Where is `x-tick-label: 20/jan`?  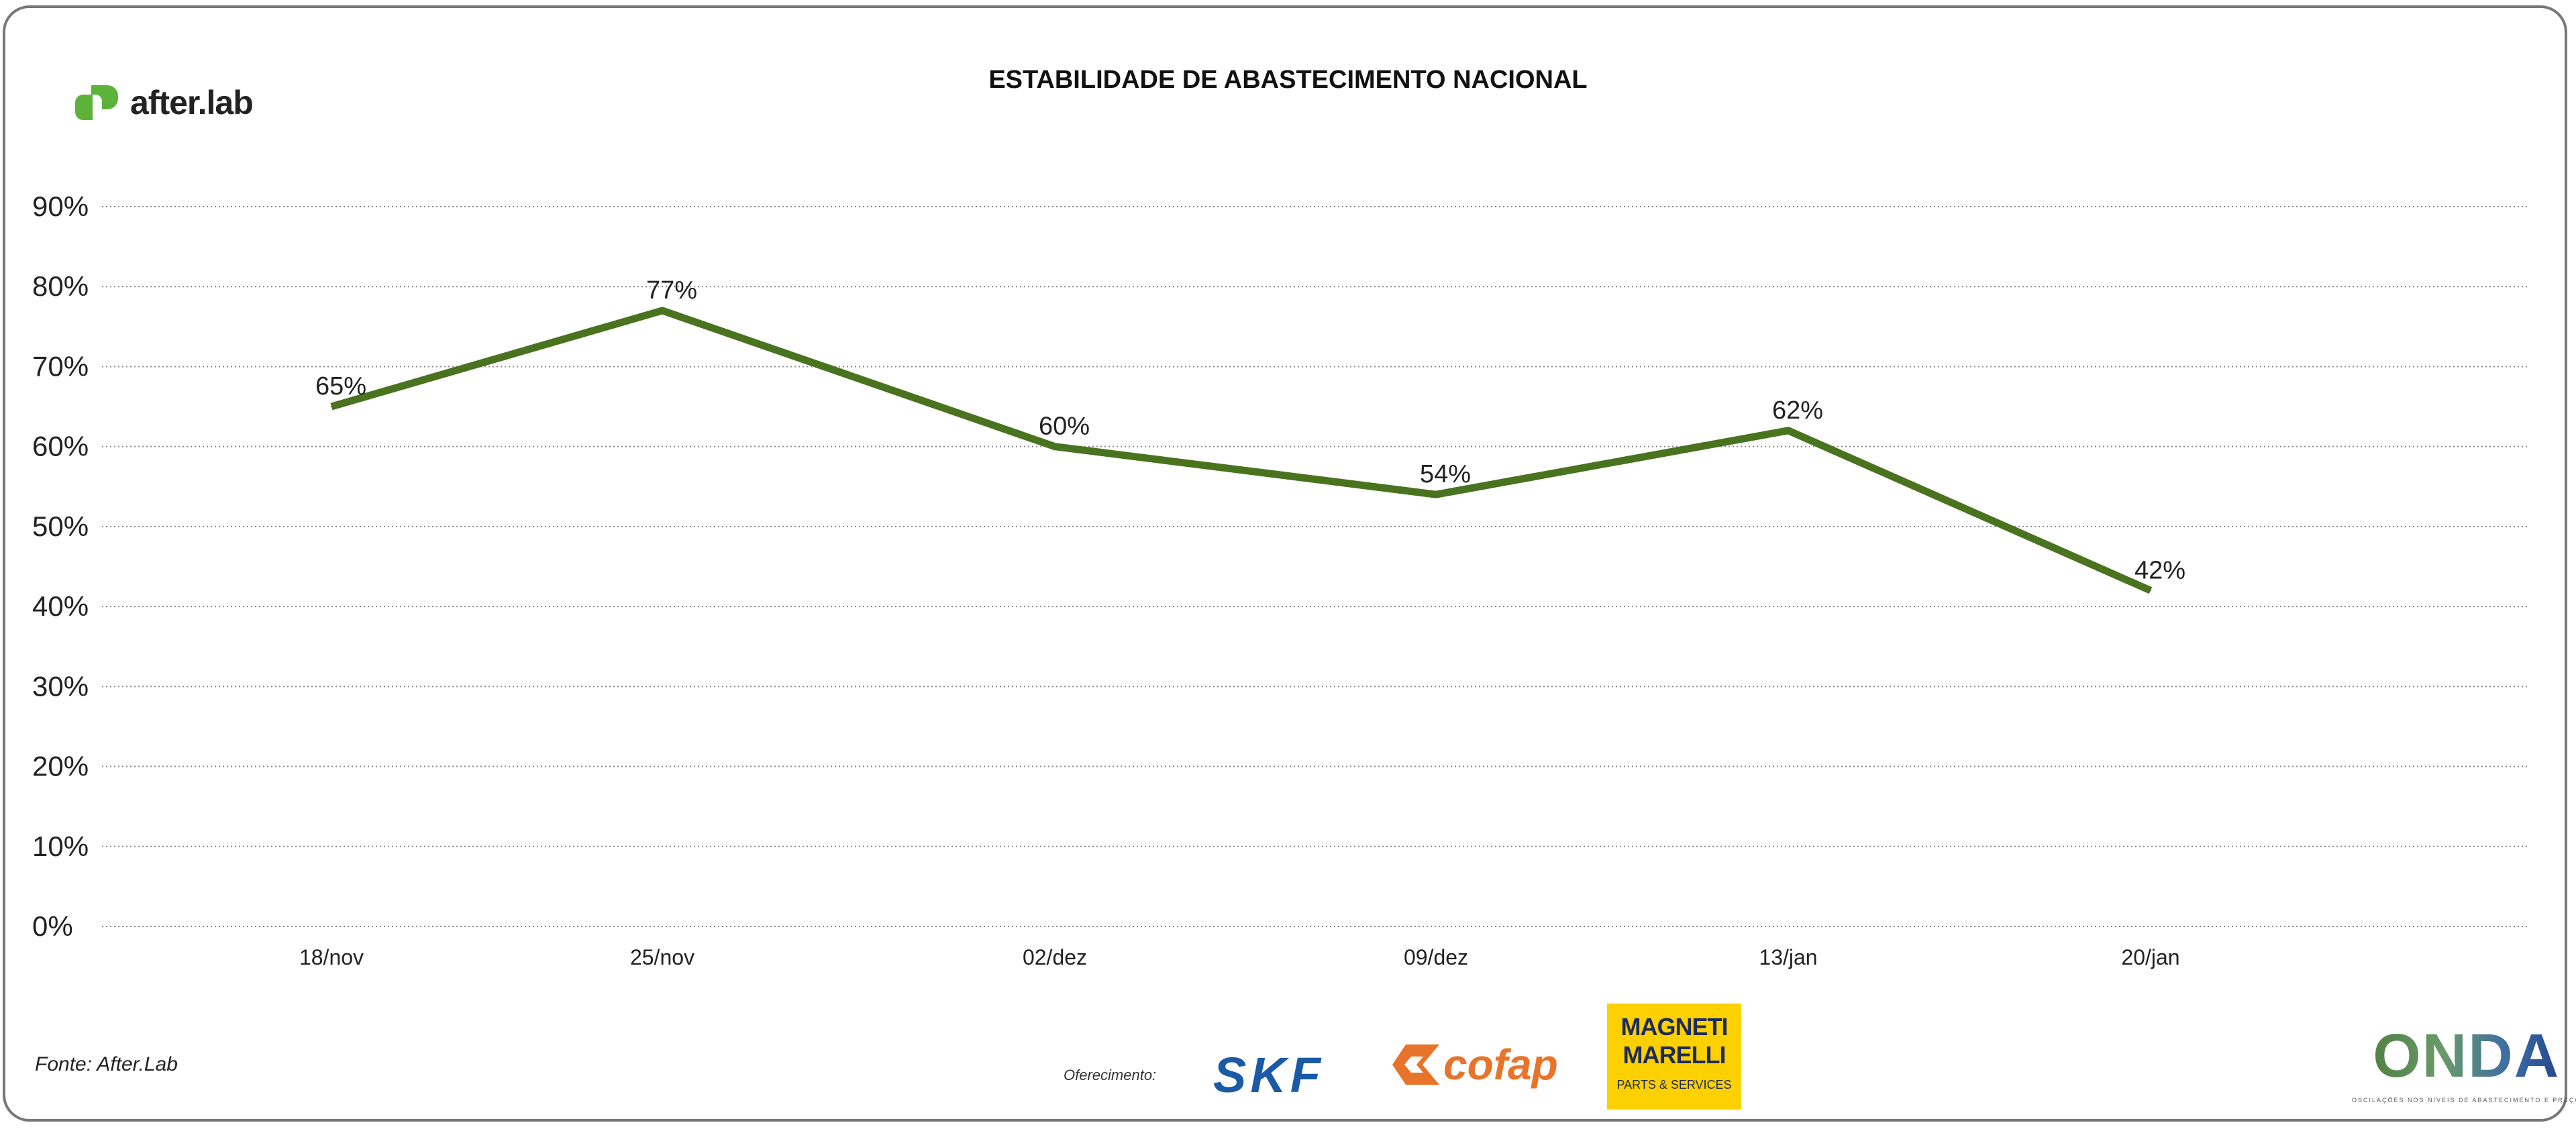
x-tick-label: 20/jan is located at coordinates (2150, 957).